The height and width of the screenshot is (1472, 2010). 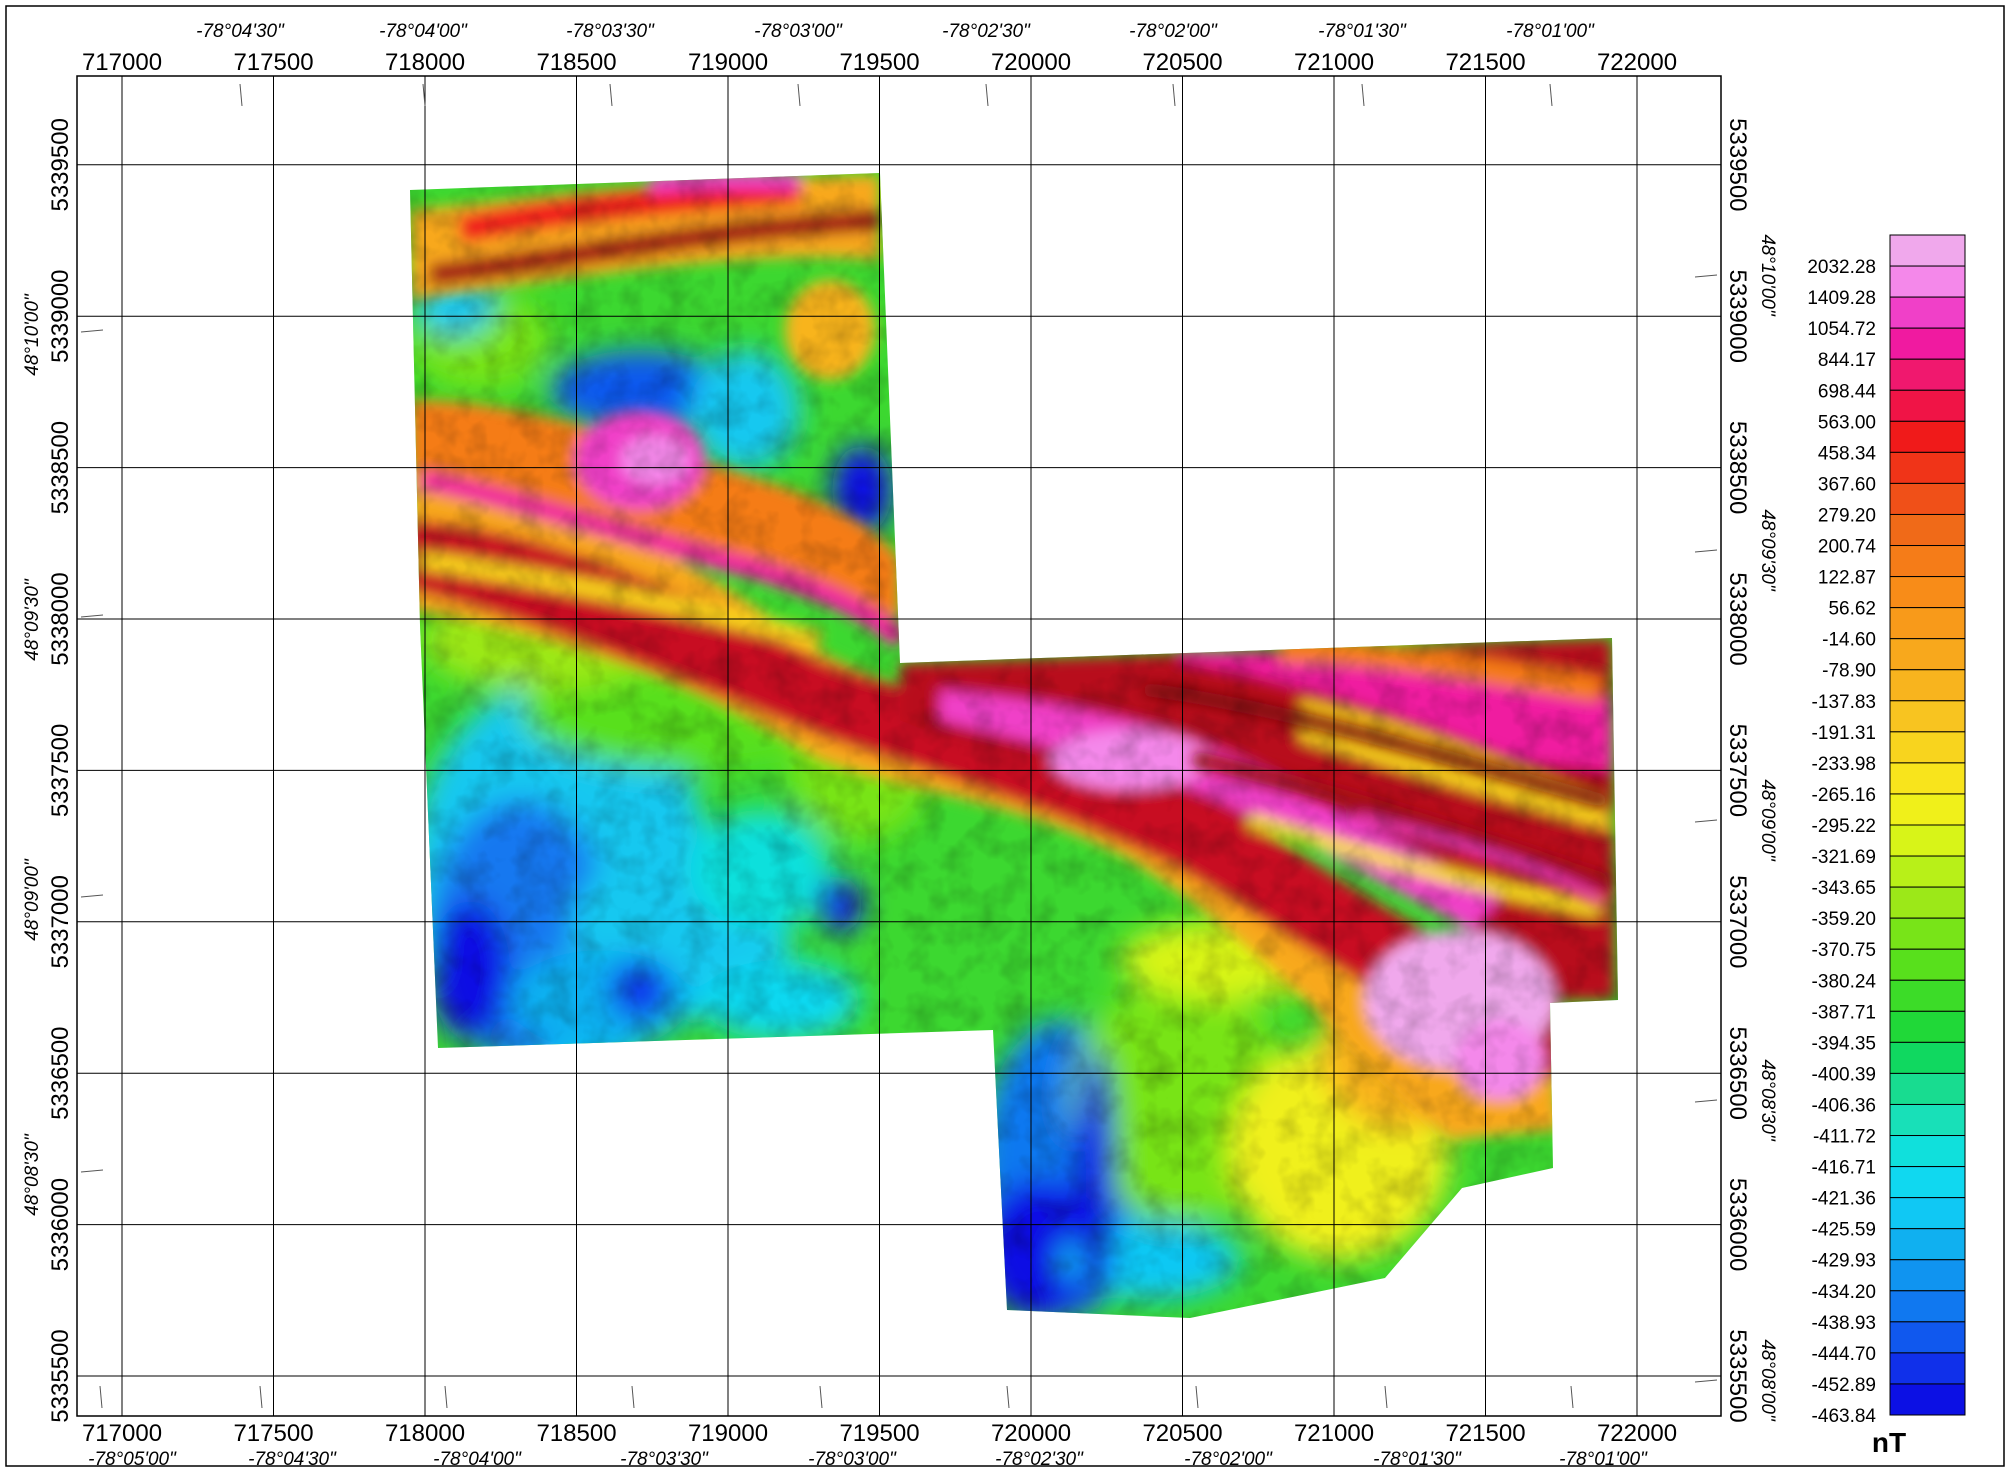 What do you see at coordinates (273, 62) in the screenshot?
I see `easting-label-top: 717500` at bounding box center [273, 62].